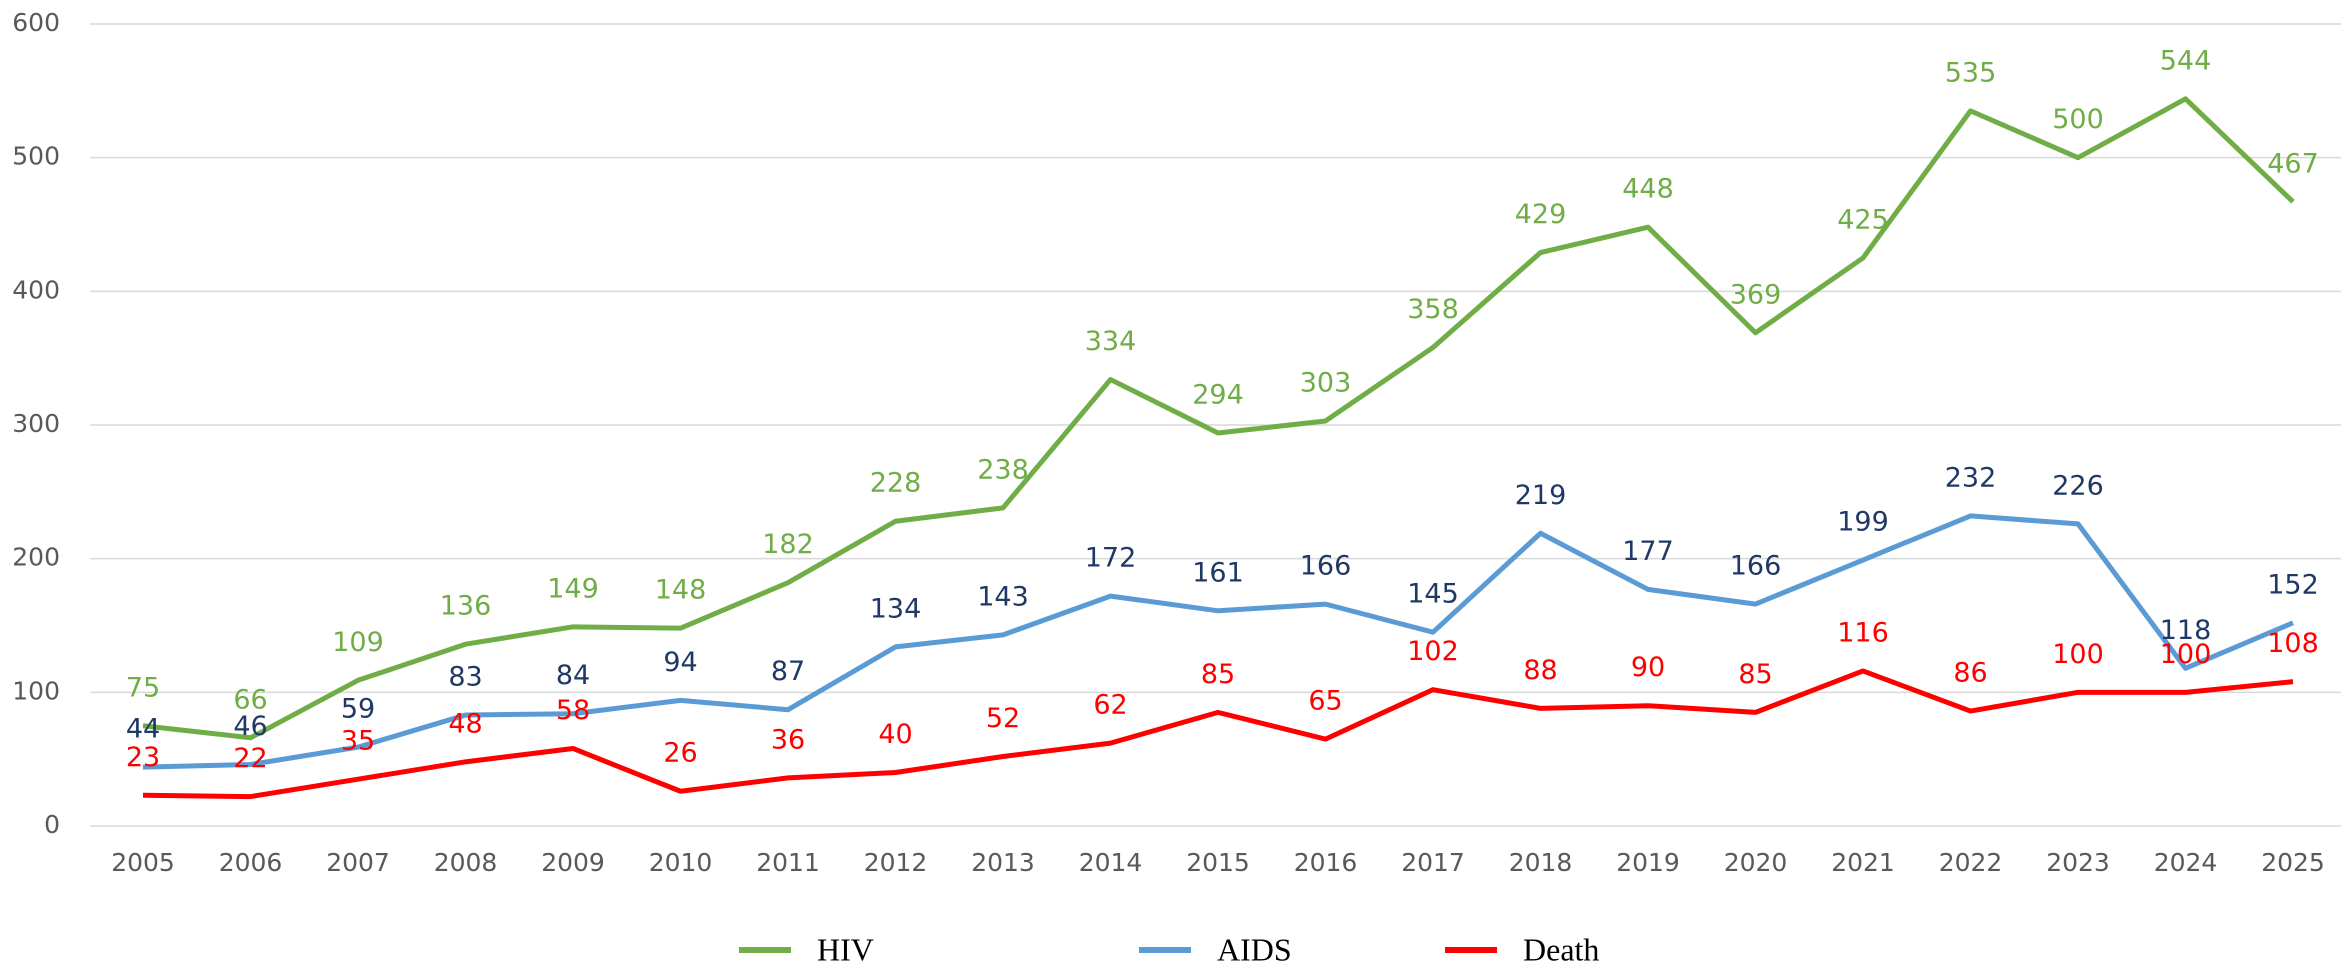 The height and width of the screenshot is (969, 2341). I want to click on data-label: 148, so click(681, 590).